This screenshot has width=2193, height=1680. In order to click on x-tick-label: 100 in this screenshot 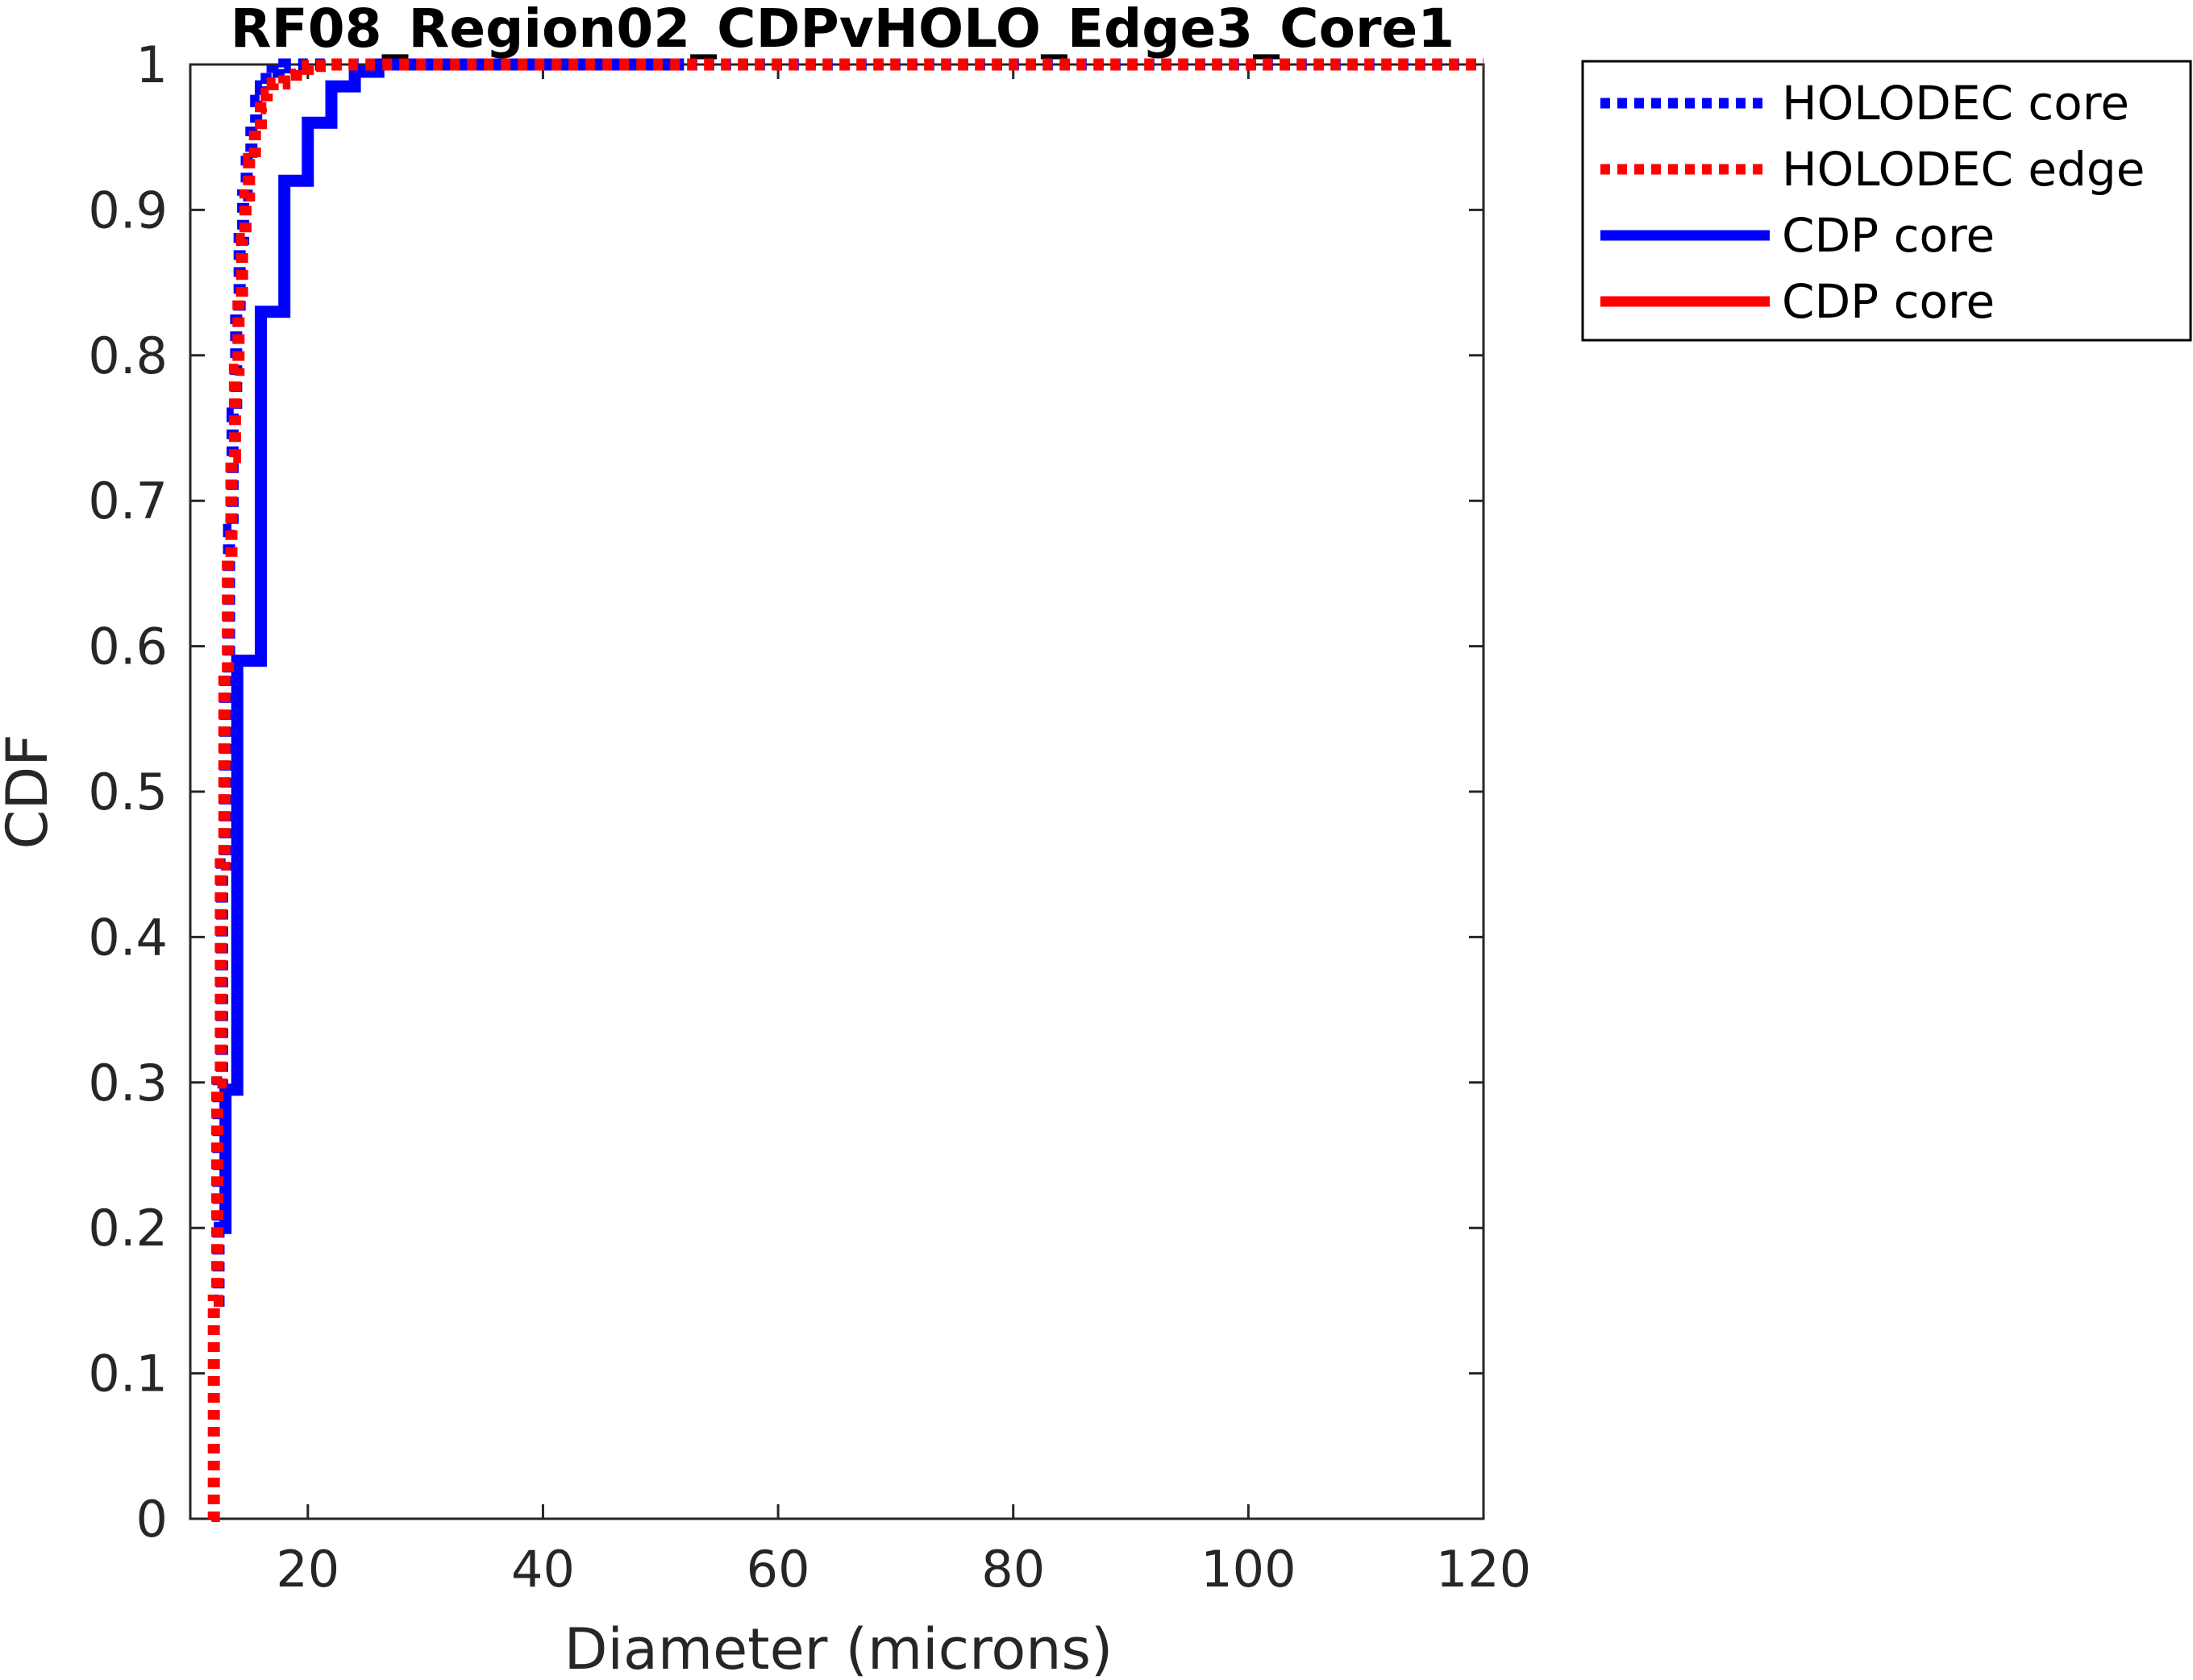, I will do `click(1248, 1569)`.